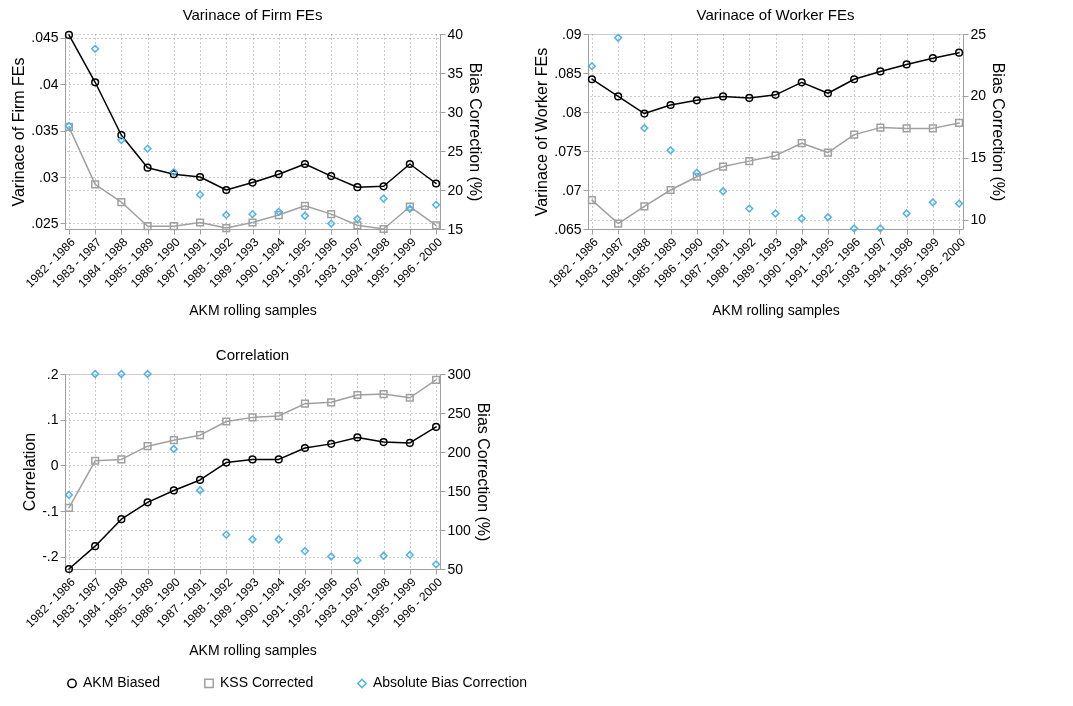  I want to click on y-tick-label: .03, so click(49, 176).